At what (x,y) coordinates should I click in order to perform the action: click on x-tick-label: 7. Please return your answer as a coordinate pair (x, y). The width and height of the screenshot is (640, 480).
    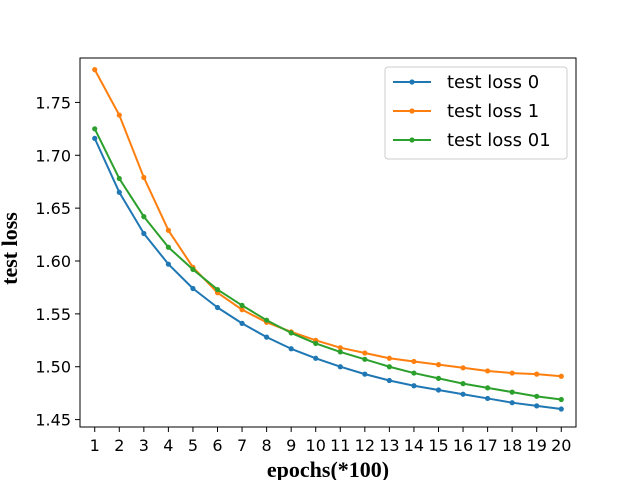
    Looking at the image, I should click on (242, 445).